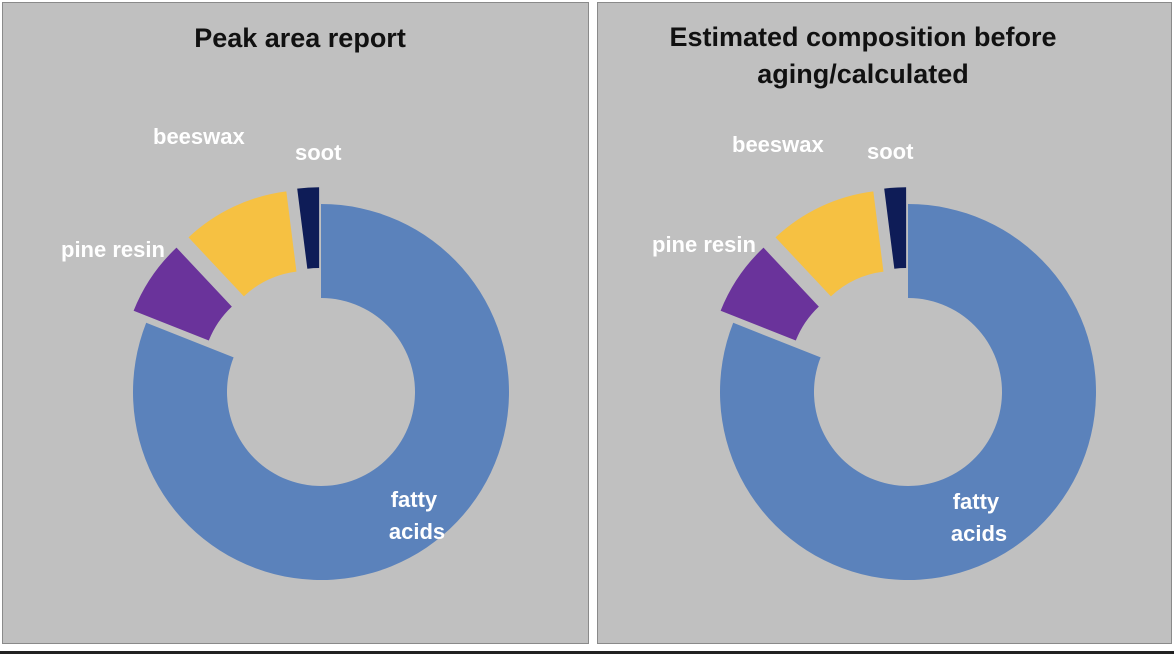  Describe the element at coordinates (863, 74) in the screenshot. I see `chart-title-line2: aging/calculated` at that location.